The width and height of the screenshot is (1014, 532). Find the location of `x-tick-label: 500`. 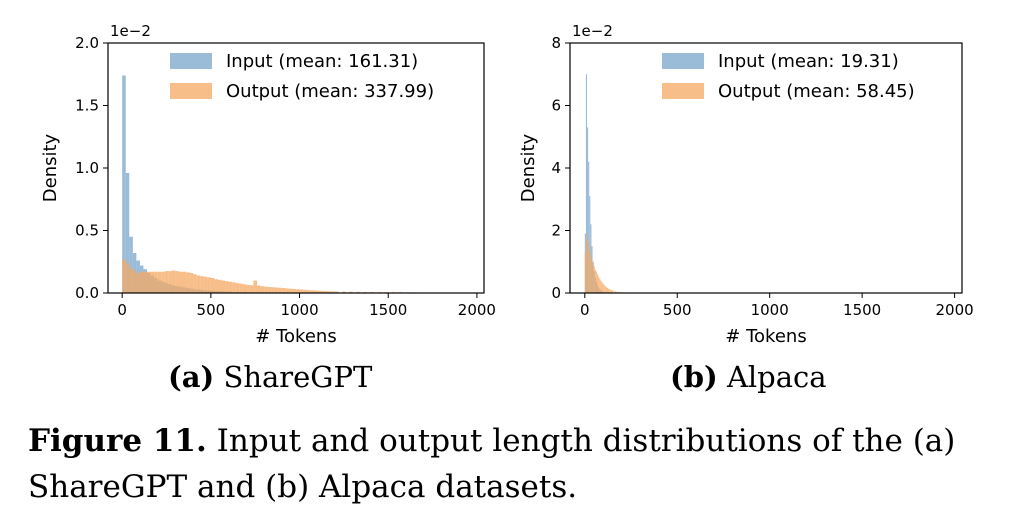

x-tick-label: 500 is located at coordinates (211, 310).